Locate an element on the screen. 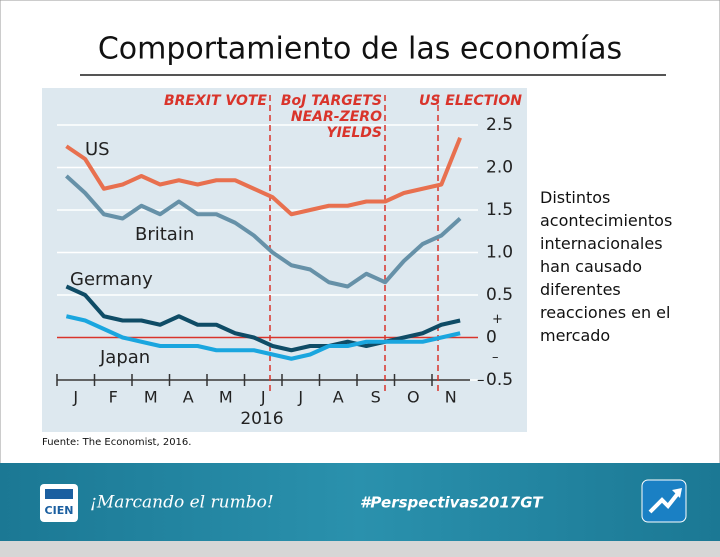 Image resolution: width=720 pixels, height=557 pixels. bottom-strip is located at coordinates (360, 549).